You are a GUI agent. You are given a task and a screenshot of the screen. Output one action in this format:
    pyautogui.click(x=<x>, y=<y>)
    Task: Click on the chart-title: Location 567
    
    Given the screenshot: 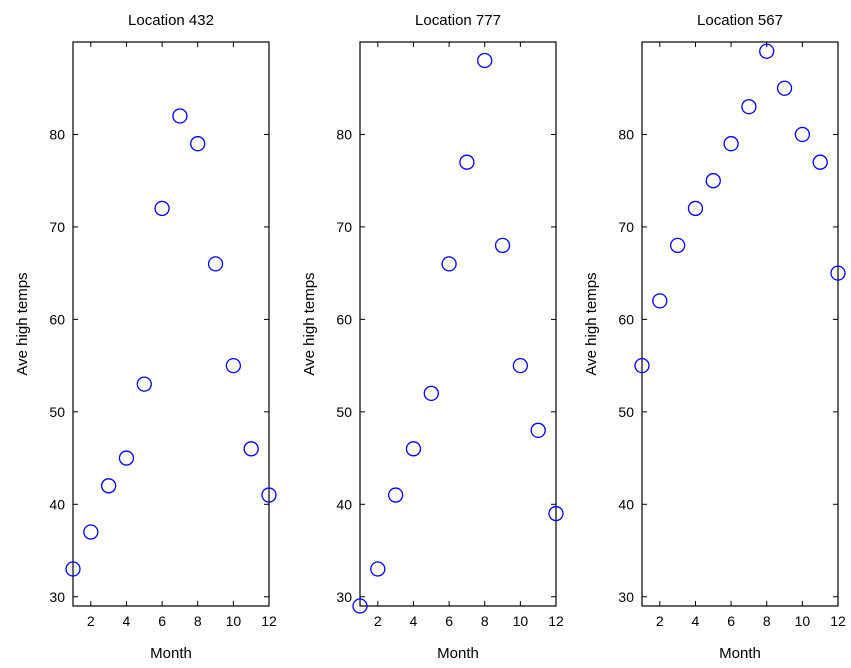 What is the action you would take?
    pyautogui.click(x=740, y=20)
    